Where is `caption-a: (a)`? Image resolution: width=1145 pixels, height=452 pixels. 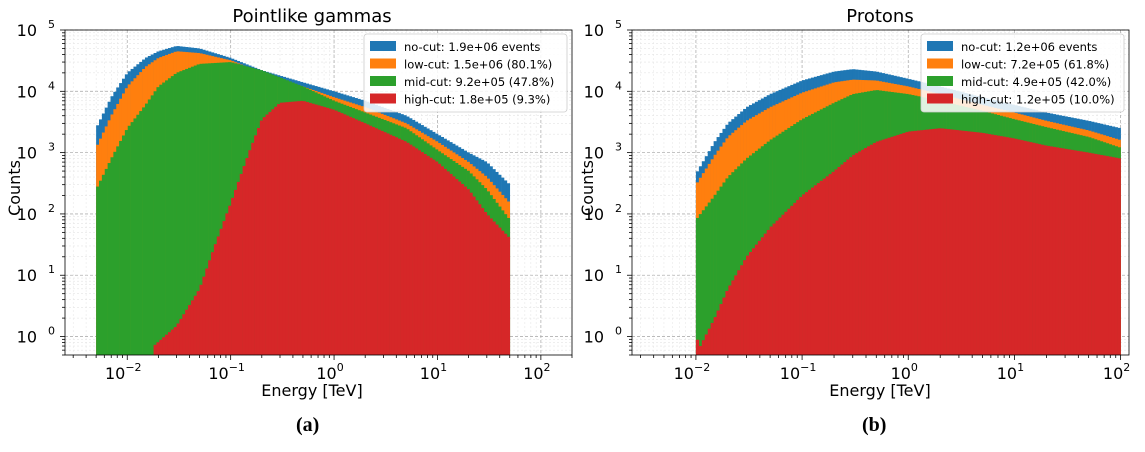 caption-a: (a) is located at coordinates (308, 425).